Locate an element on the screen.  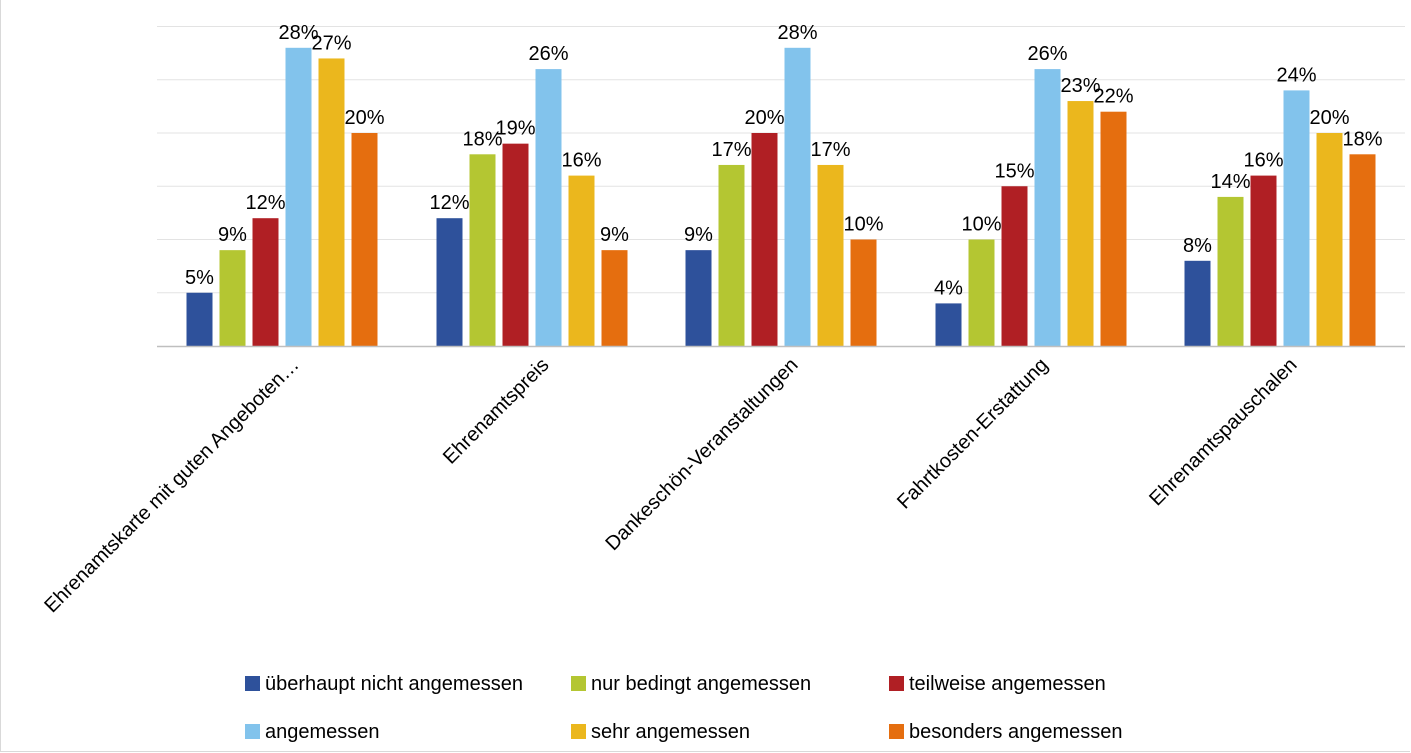
legend-label: sehr angemessen is located at coordinates (670, 732).